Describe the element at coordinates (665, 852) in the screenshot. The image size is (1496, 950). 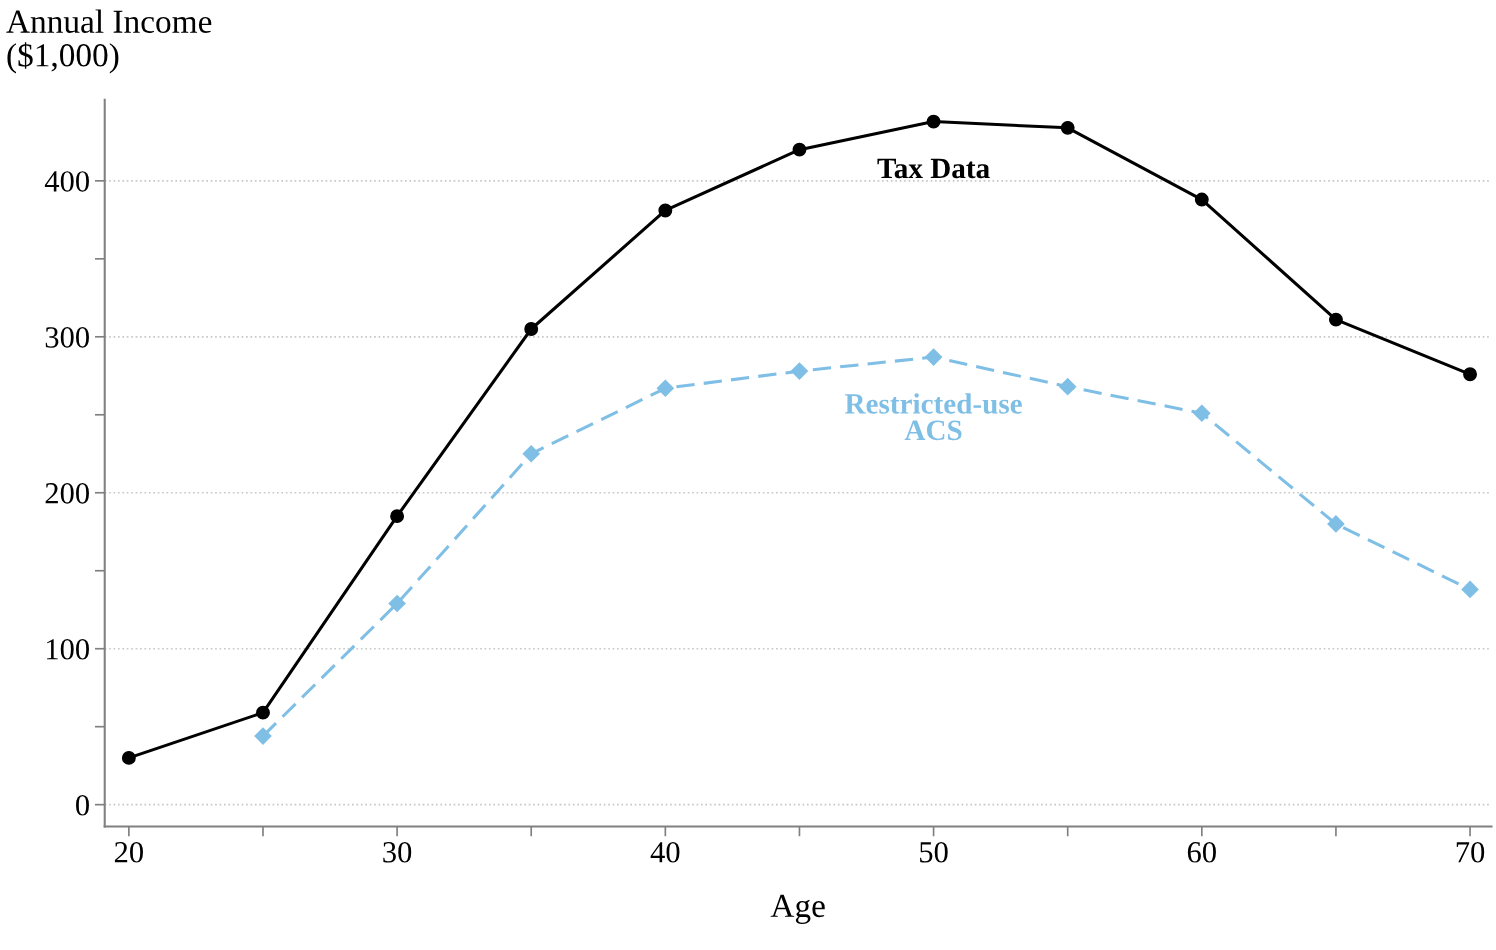
I see `x-tick-label: 40` at that location.